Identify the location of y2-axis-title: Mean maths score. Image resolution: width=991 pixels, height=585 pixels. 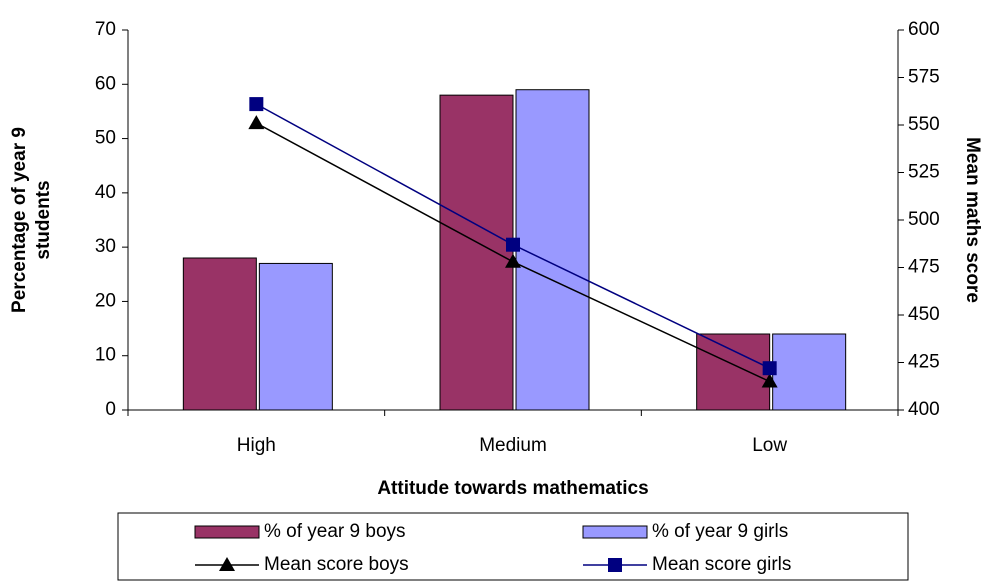
(972, 220).